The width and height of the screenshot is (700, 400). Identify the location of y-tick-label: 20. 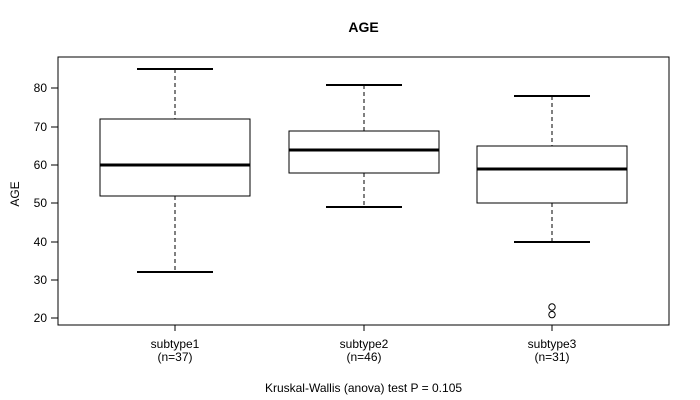
(41, 318).